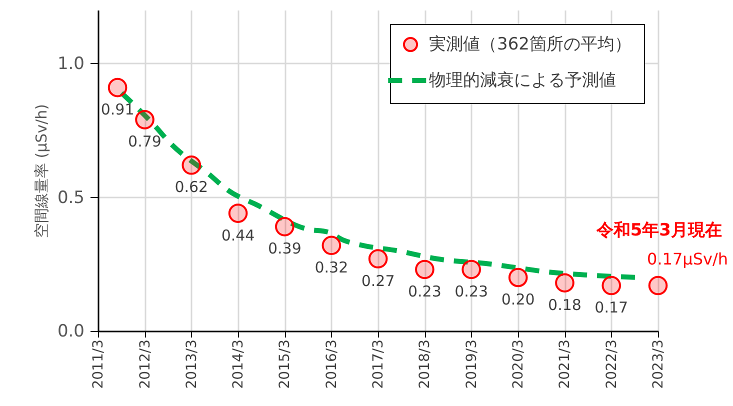 The width and height of the screenshot is (733, 406). Describe the element at coordinates (611, 307) in the screenshot. I see `data-label: 0.17` at that location.